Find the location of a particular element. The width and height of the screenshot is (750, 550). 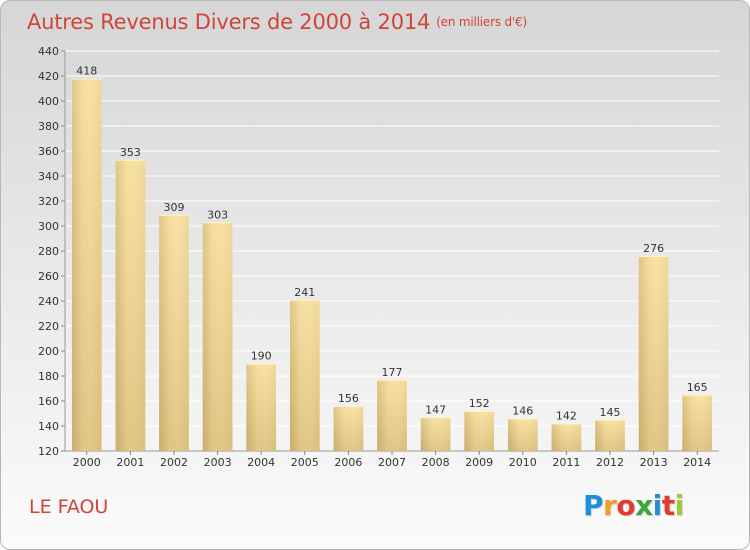

bar-2012 is located at coordinates (610, 435).